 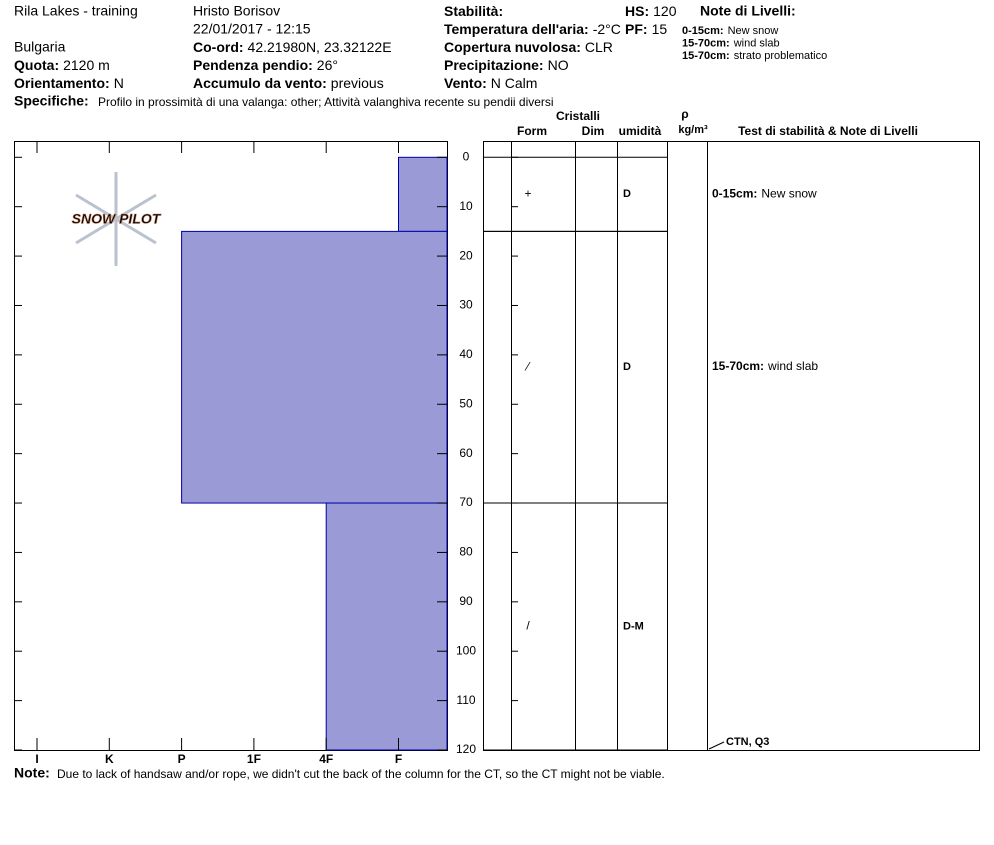 I want to click on field-value: 120, so click(x=665, y=11).